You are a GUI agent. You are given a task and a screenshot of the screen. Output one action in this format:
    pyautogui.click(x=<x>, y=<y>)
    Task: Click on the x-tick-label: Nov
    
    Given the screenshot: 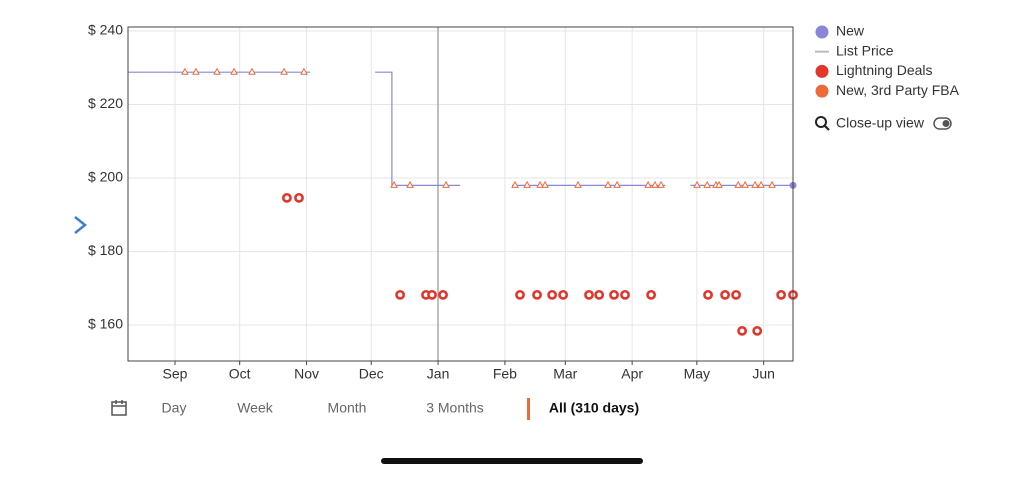 What is the action you would take?
    pyautogui.click(x=306, y=374)
    